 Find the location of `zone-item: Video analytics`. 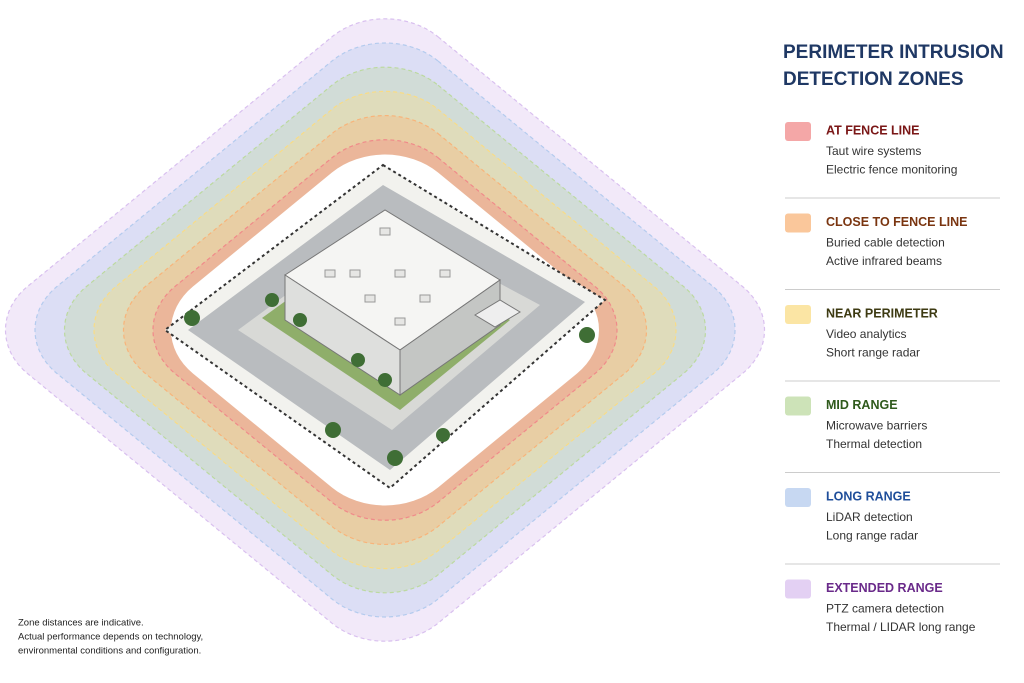

zone-item: Video analytics is located at coordinates (866, 334).